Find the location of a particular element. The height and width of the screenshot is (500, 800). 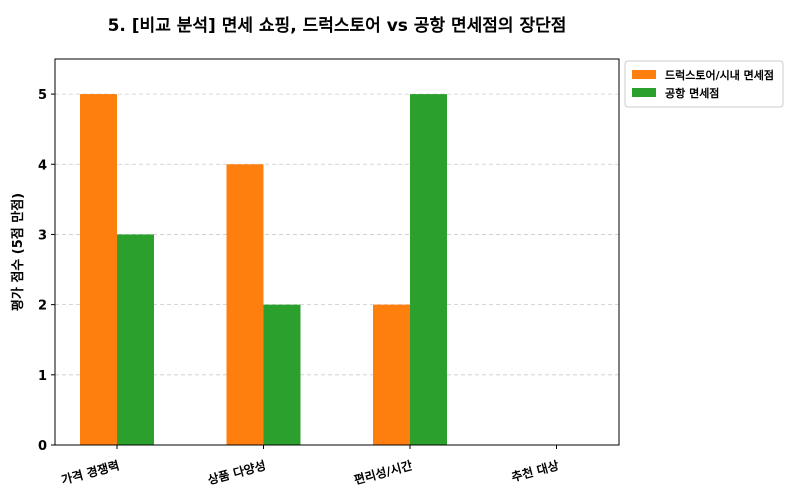

y-tick-label: 0 is located at coordinates (42, 446).